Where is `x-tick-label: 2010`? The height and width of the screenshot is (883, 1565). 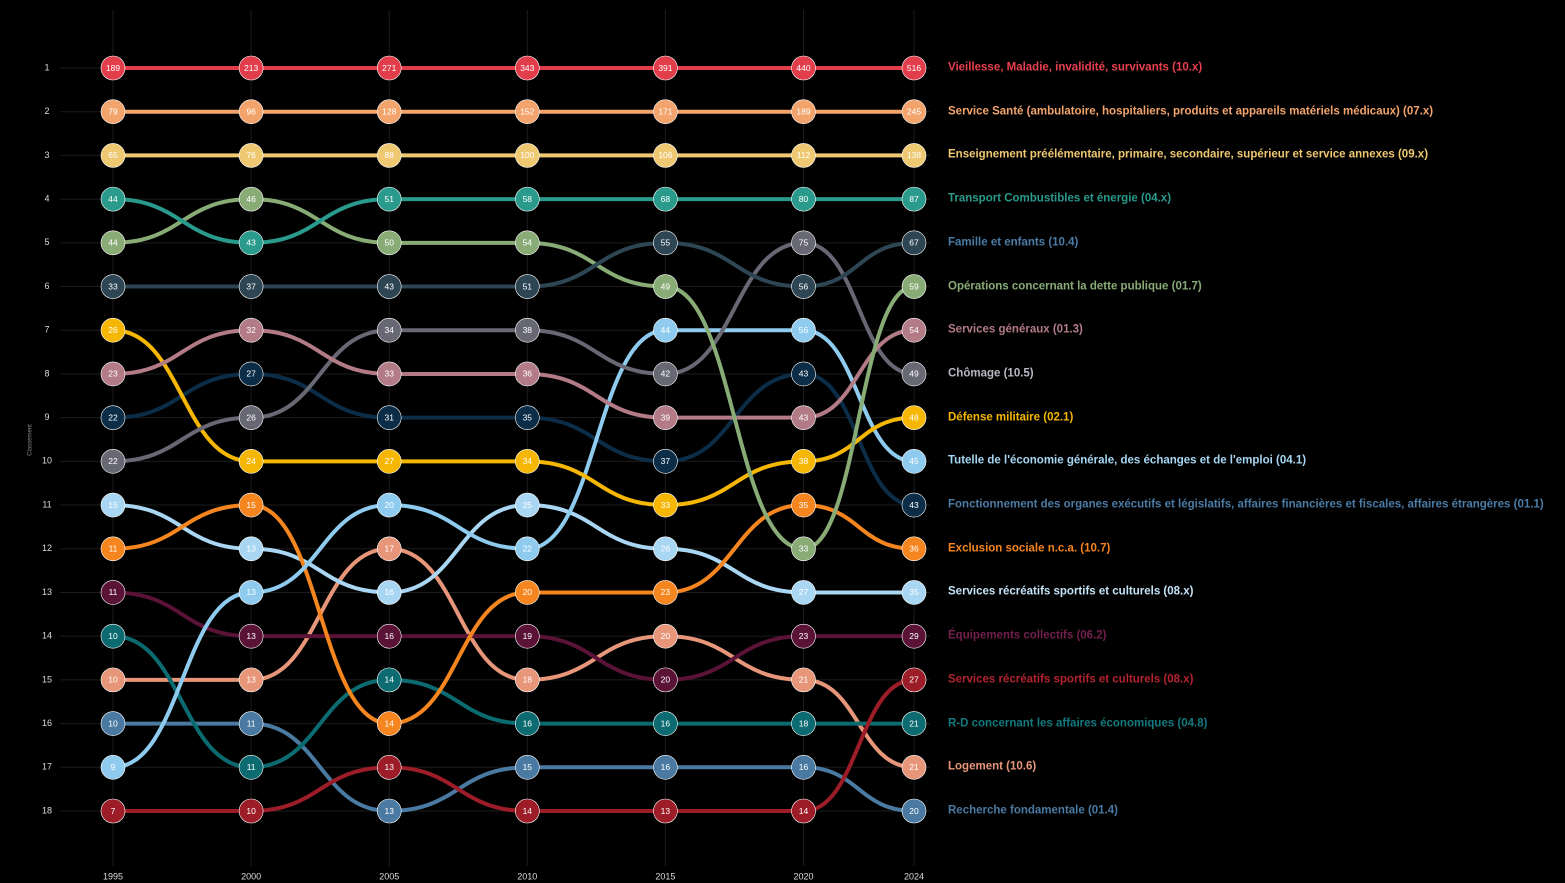 x-tick-label: 2010 is located at coordinates (527, 876).